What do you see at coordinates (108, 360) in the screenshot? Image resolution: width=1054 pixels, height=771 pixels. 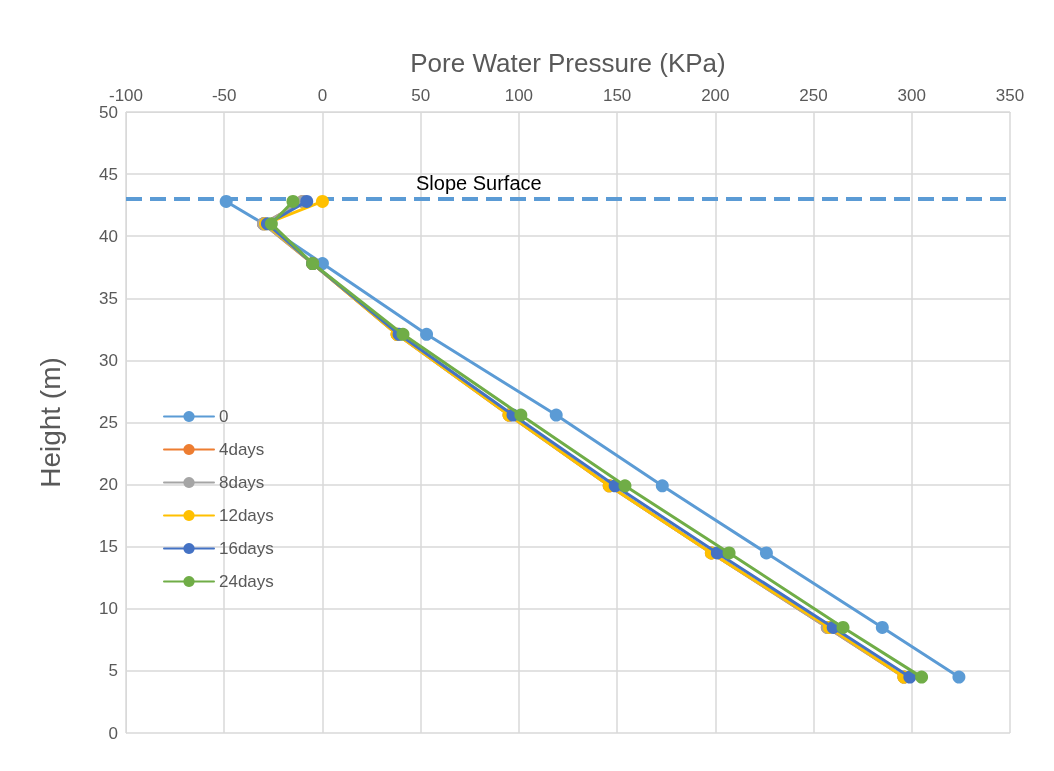 I see `y-tick-label: 30` at bounding box center [108, 360].